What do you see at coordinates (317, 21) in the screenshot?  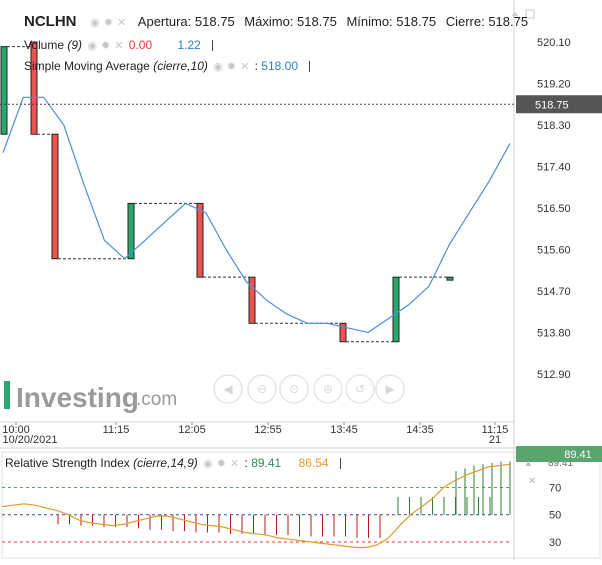 I see `high-value: 518.75` at bounding box center [317, 21].